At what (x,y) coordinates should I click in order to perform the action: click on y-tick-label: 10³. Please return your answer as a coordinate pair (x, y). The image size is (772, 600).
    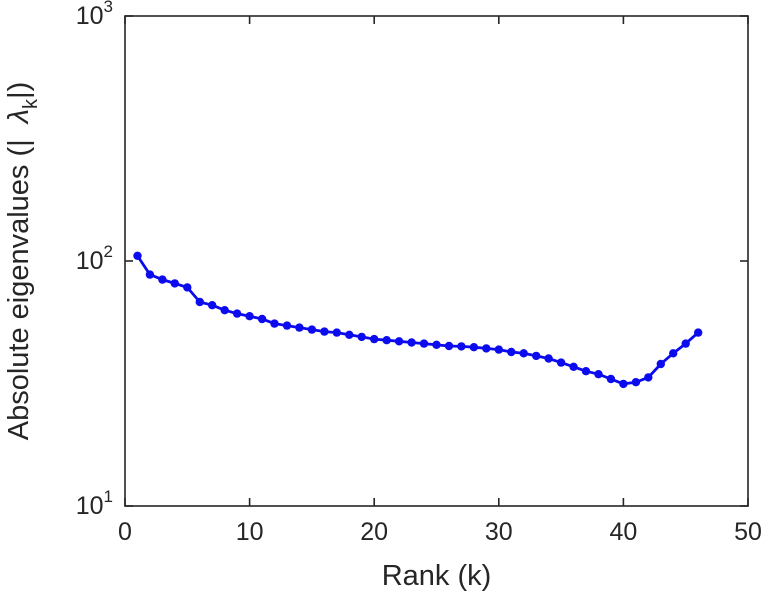
    Looking at the image, I should click on (94, 15).